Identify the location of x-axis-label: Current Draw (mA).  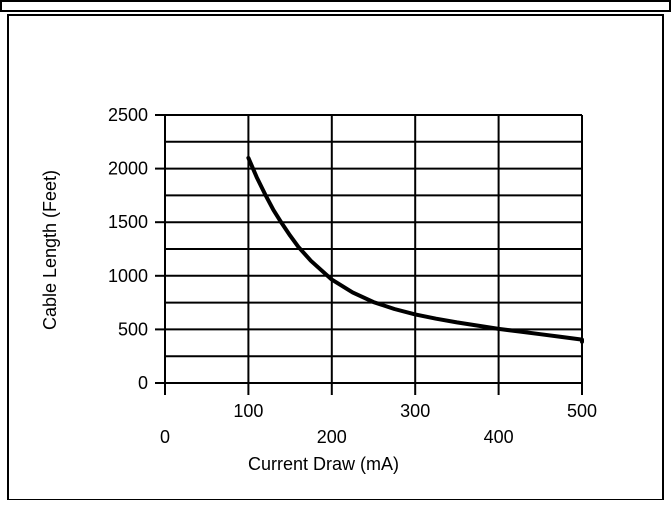
(323, 464).